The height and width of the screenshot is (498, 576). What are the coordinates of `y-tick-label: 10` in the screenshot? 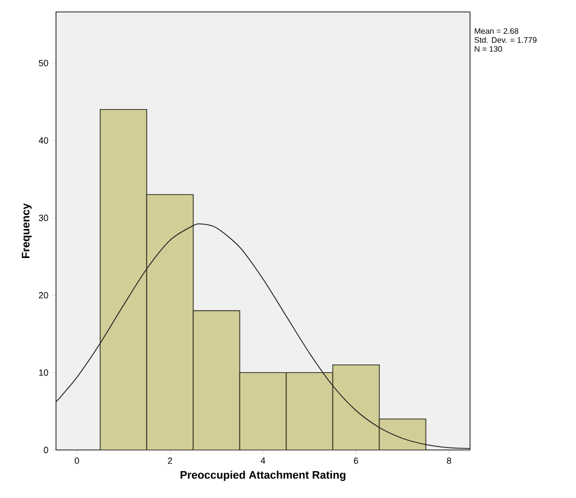 It's located at (43, 372).